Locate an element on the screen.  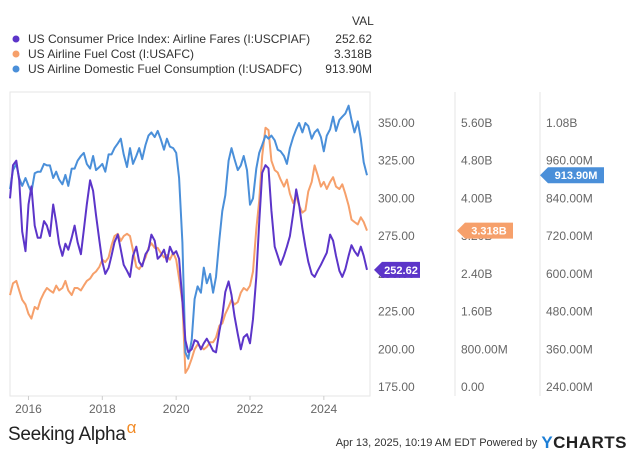
y-tick-label: 200.00 is located at coordinates (396, 349).